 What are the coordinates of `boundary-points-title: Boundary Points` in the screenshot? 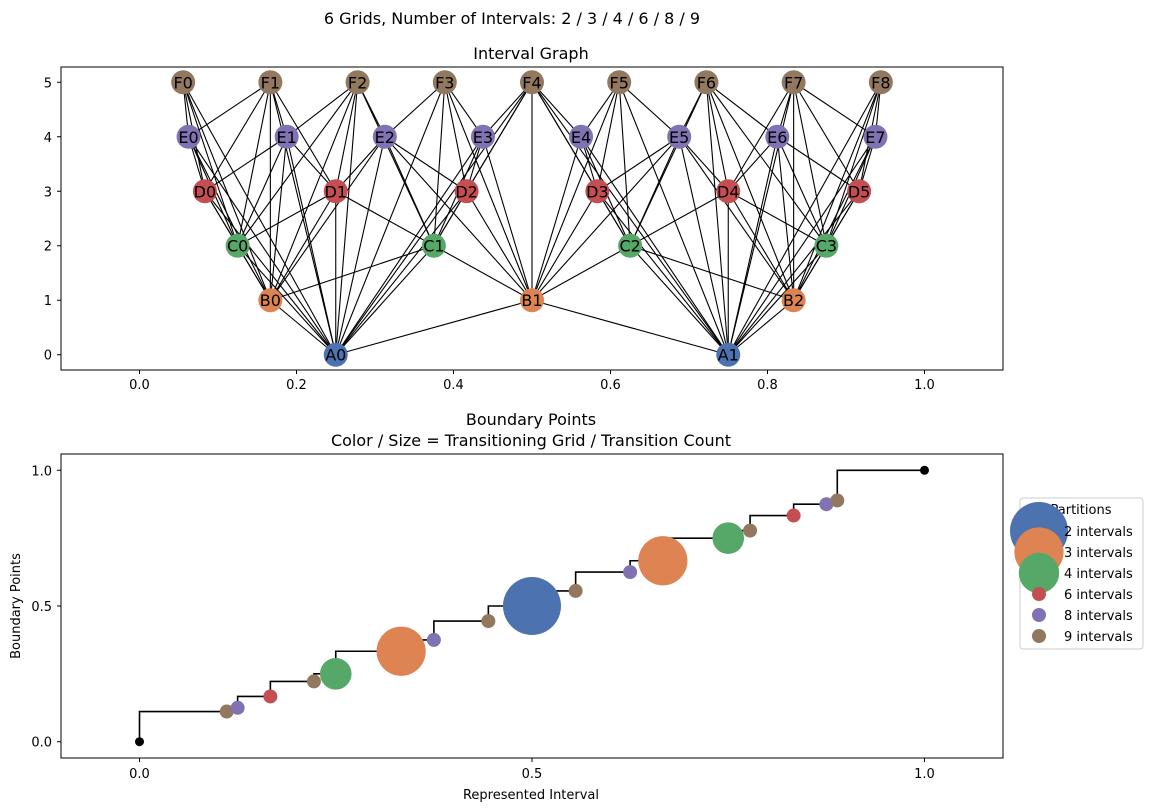 It's located at (531, 419).